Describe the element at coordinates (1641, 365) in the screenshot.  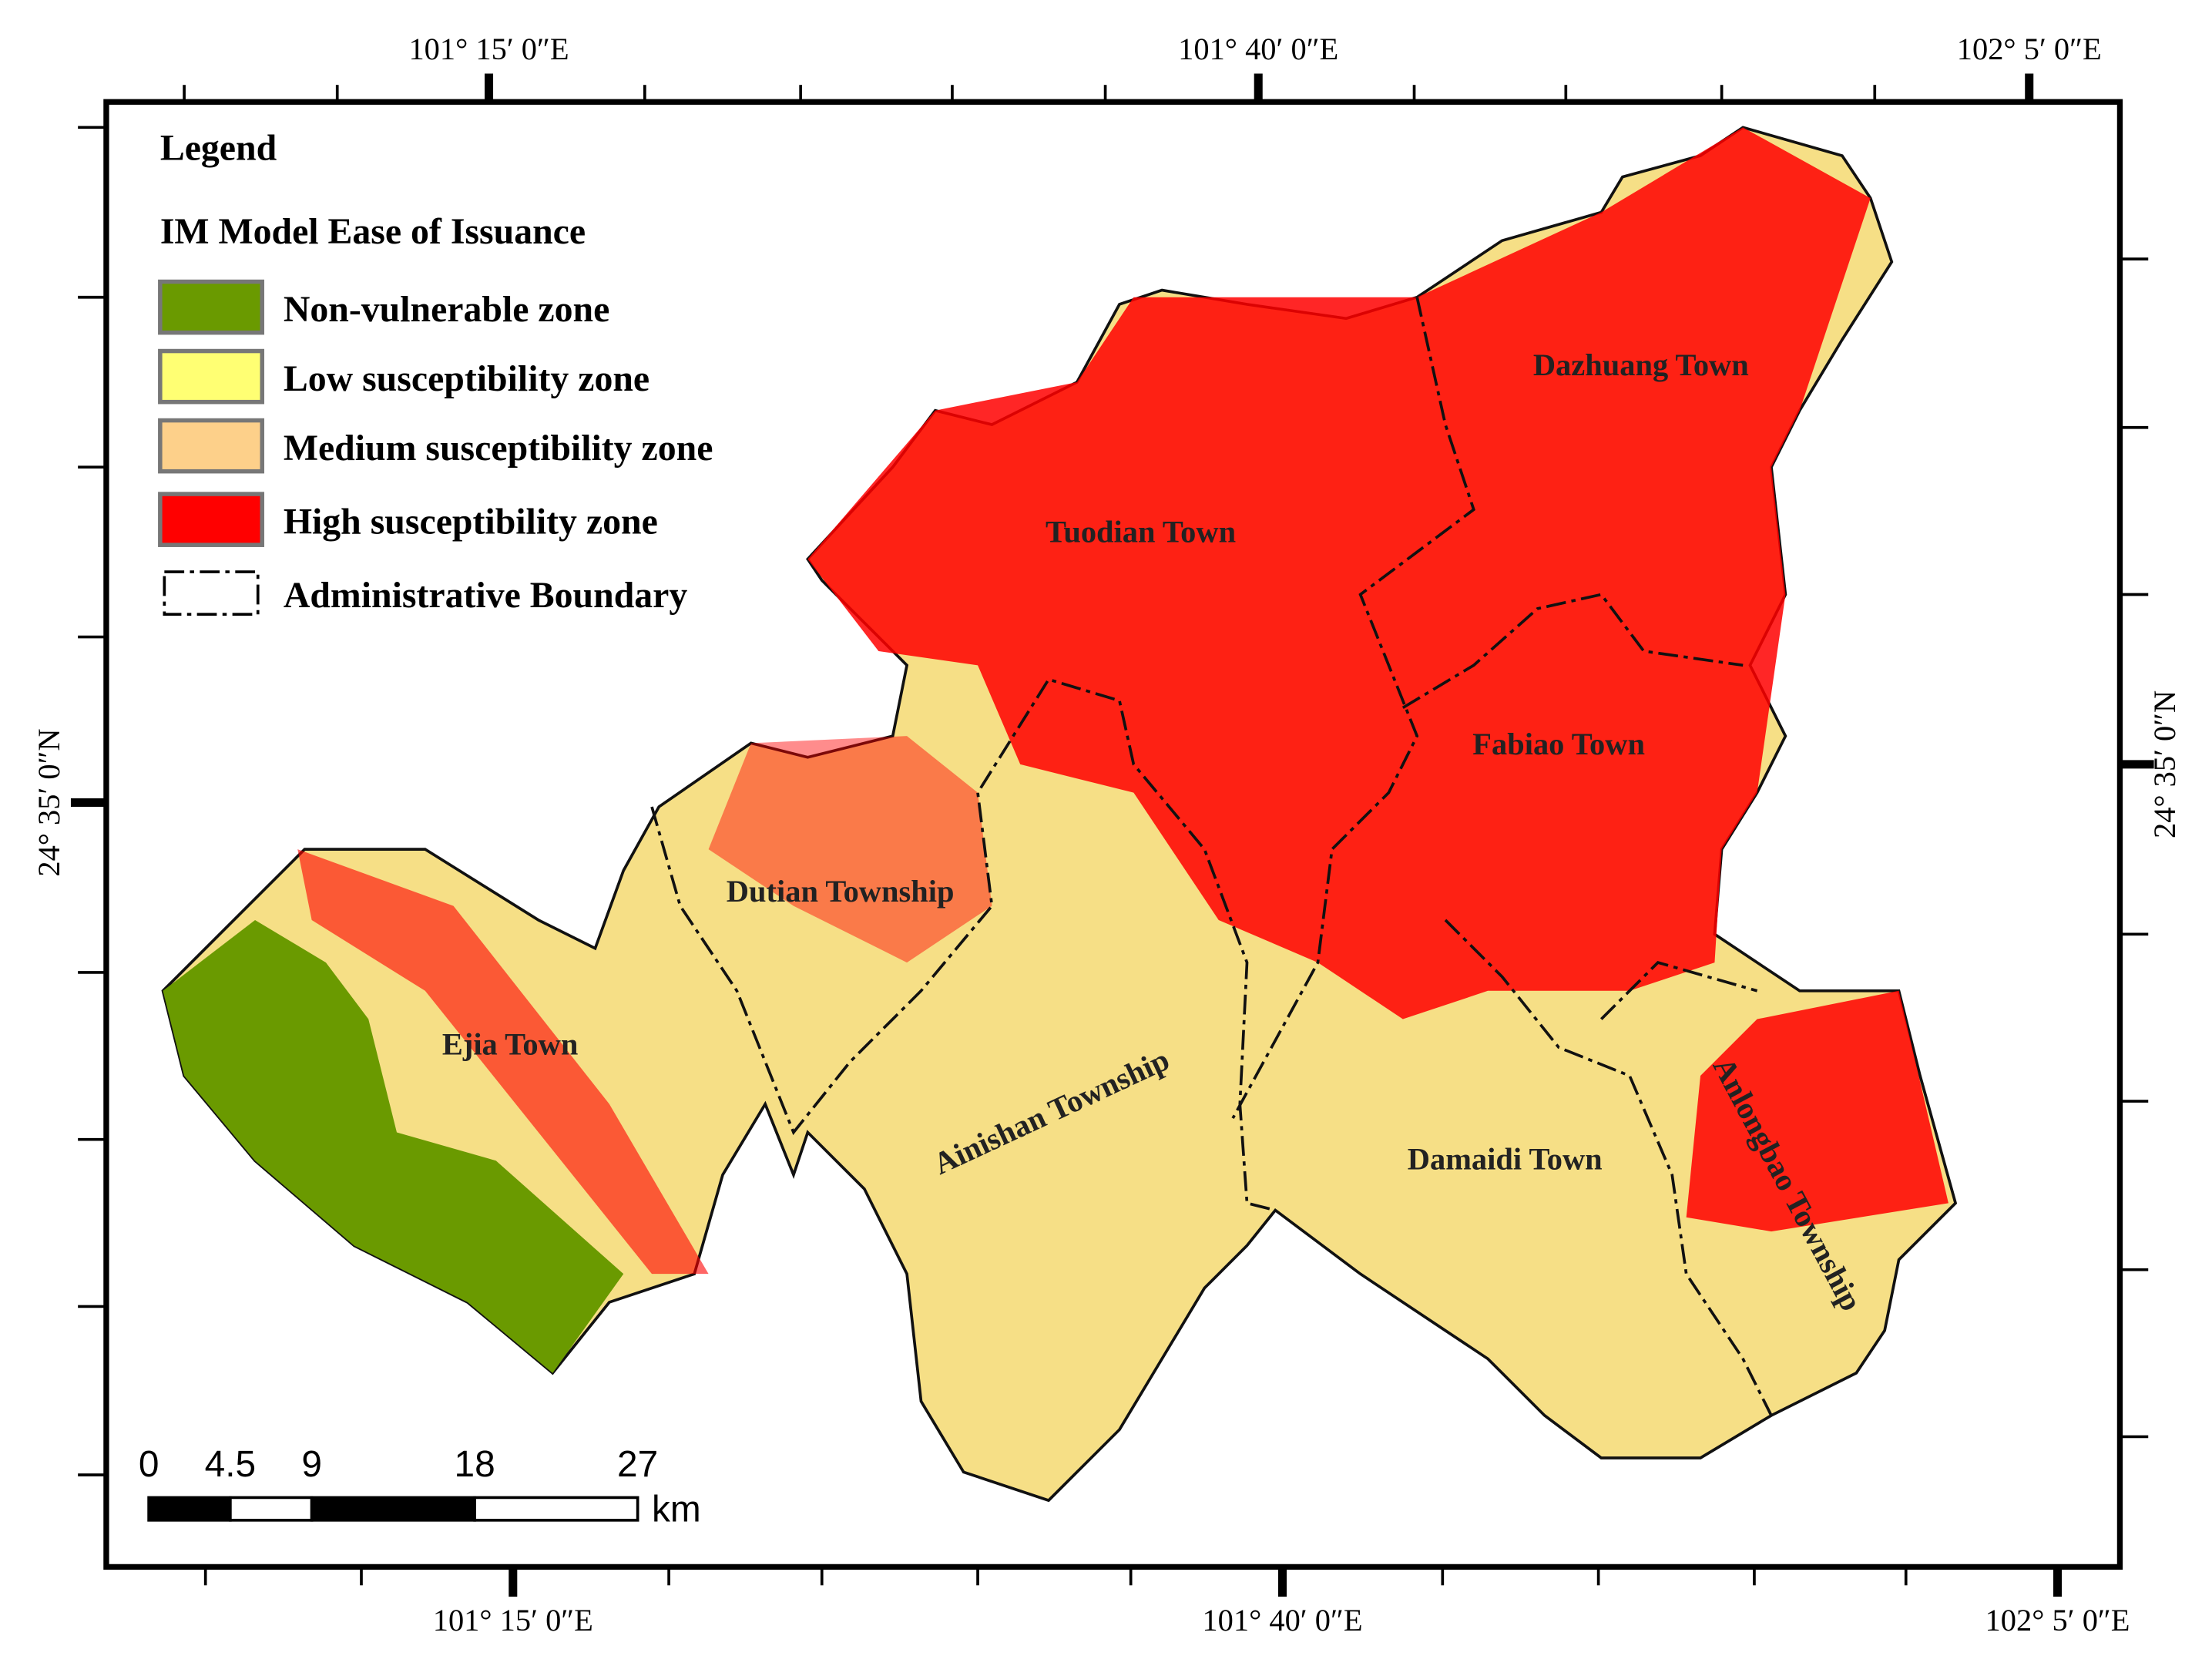
I see `town-label: Dazhuang Town` at that location.